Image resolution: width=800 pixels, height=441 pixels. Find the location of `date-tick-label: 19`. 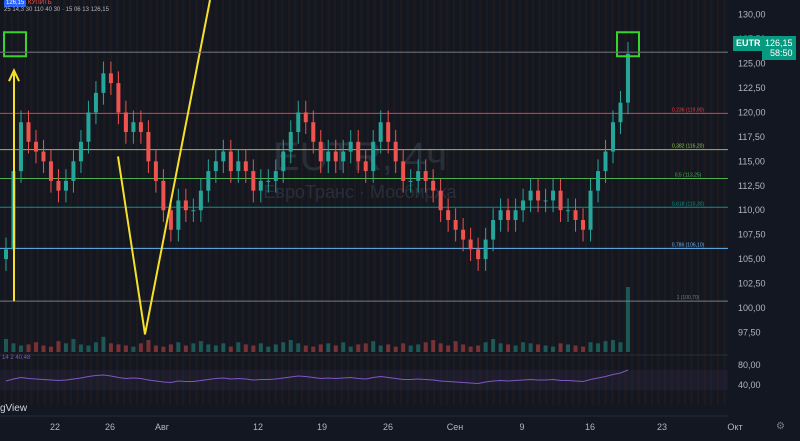

date-tick-label: 19 is located at coordinates (322, 427).